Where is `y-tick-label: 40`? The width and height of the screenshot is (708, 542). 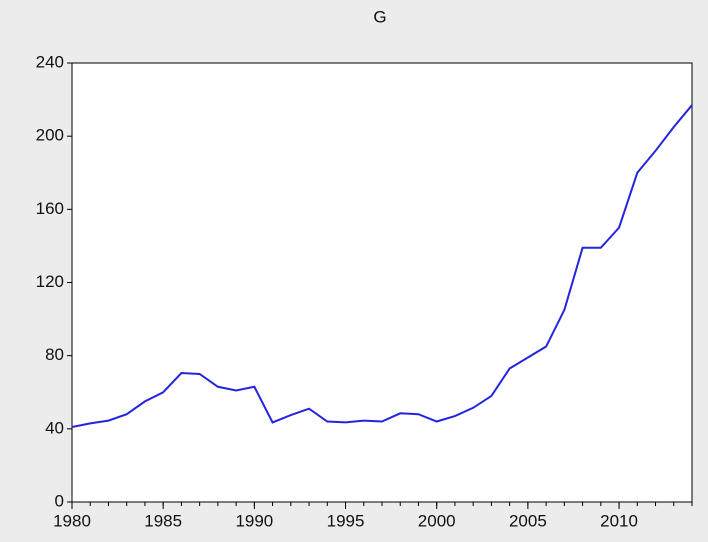
y-tick-label: 40 is located at coordinates (54, 427).